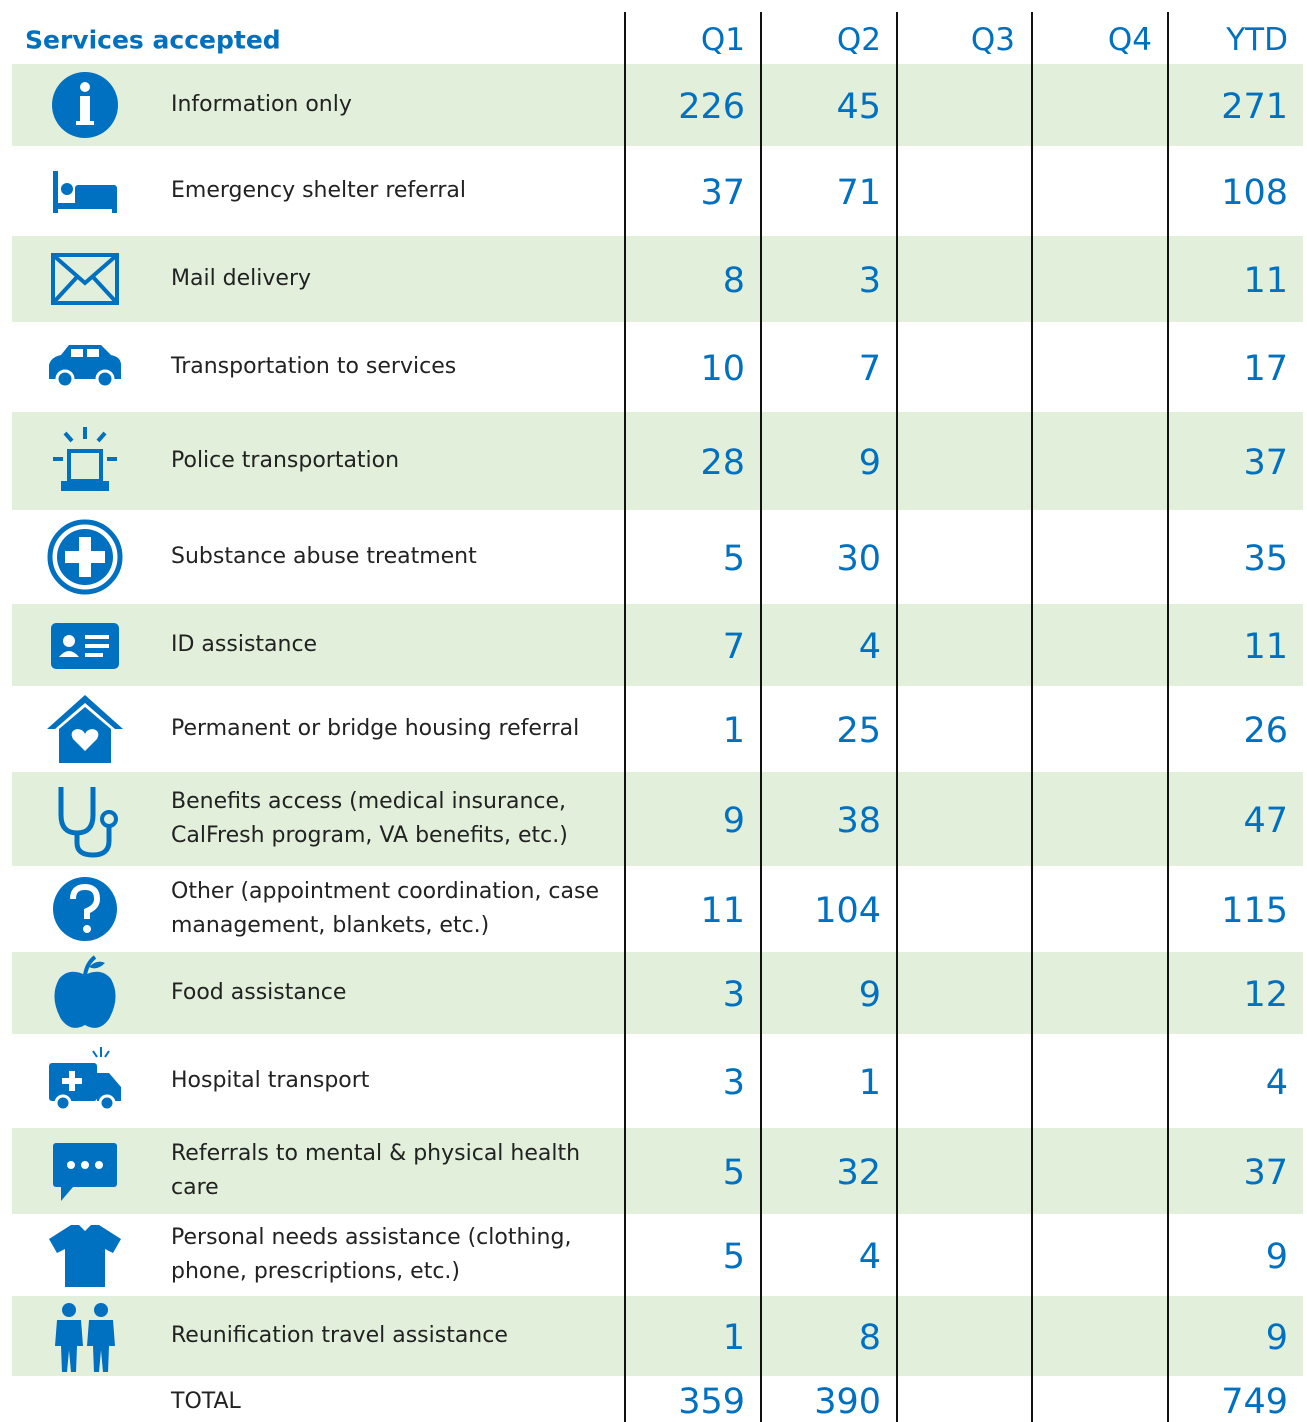  I want to click on cell-value: 271, so click(1254, 107).